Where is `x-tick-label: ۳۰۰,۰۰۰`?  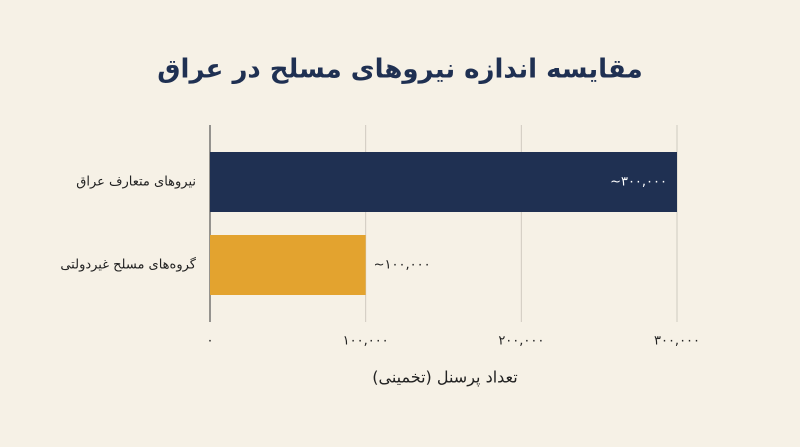 x-tick-label: ۳۰۰,۰۰۰ is located at coordinates (677, 341).